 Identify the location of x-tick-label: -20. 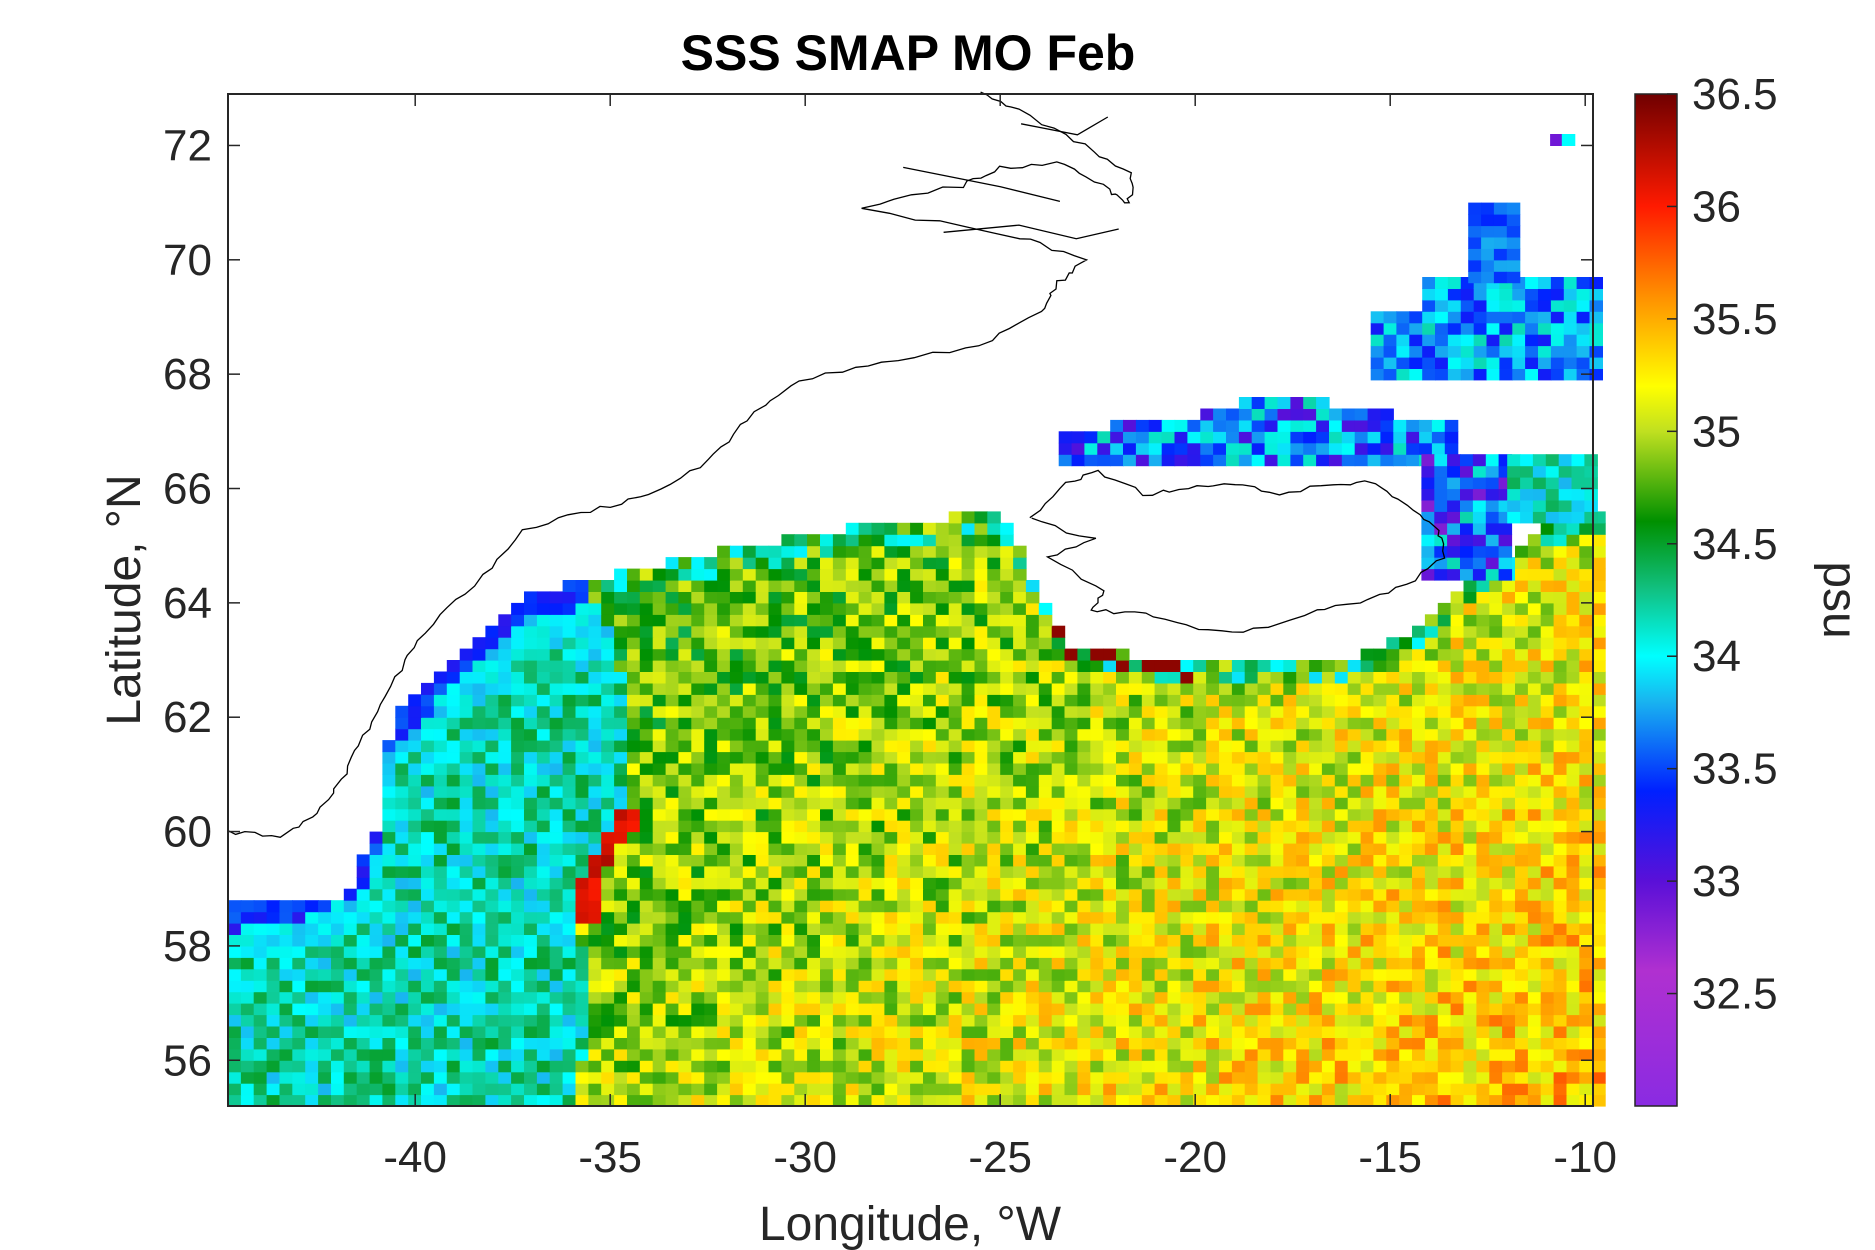
(1195, 1157).